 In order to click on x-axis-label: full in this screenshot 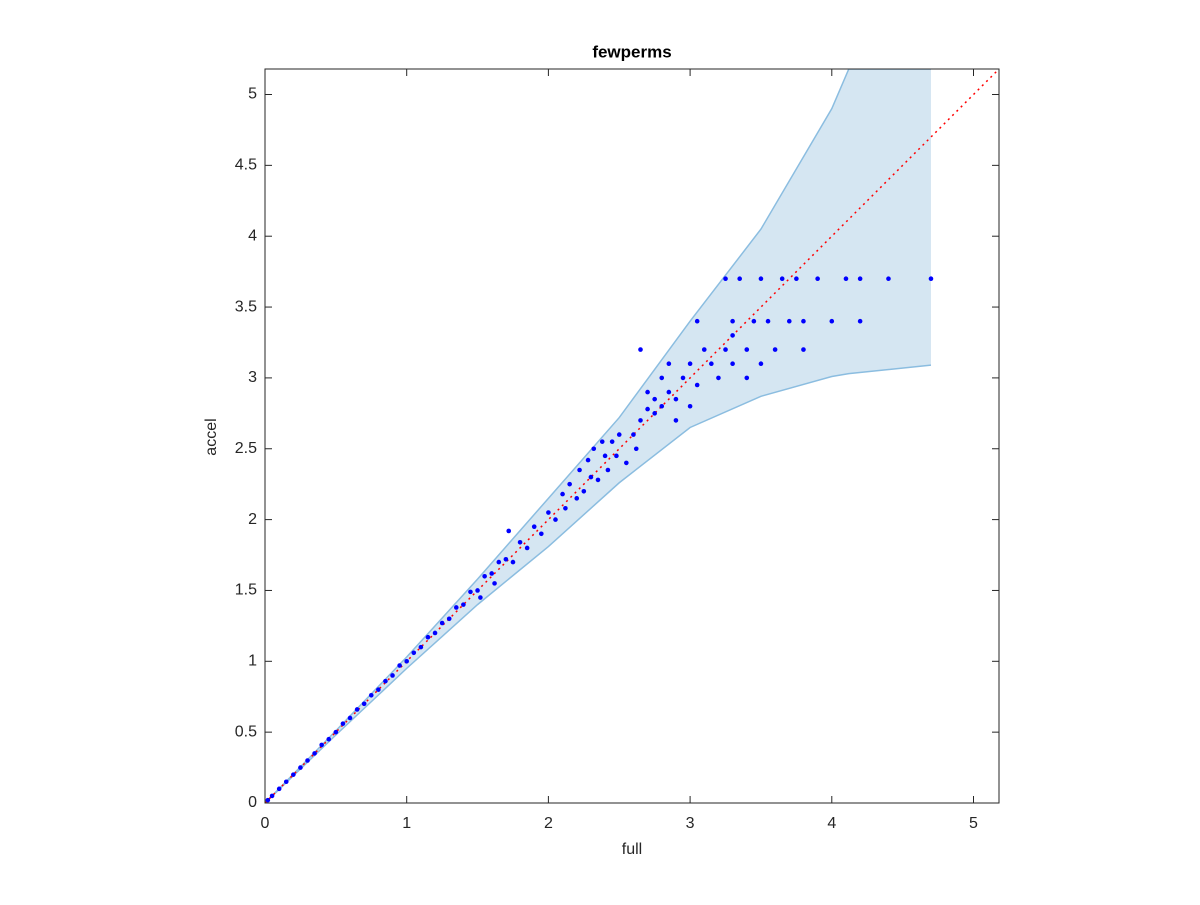, I will do `click(632, 849)`.